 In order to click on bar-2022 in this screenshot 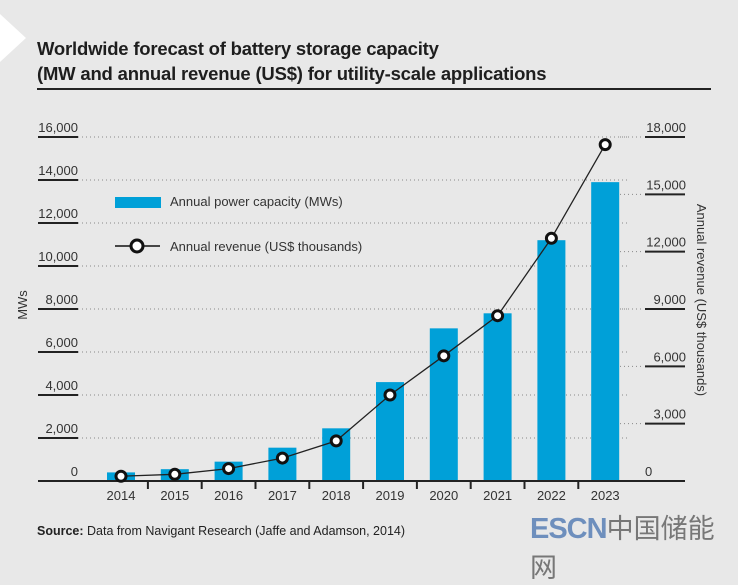, I will do `click(551, 360)`.